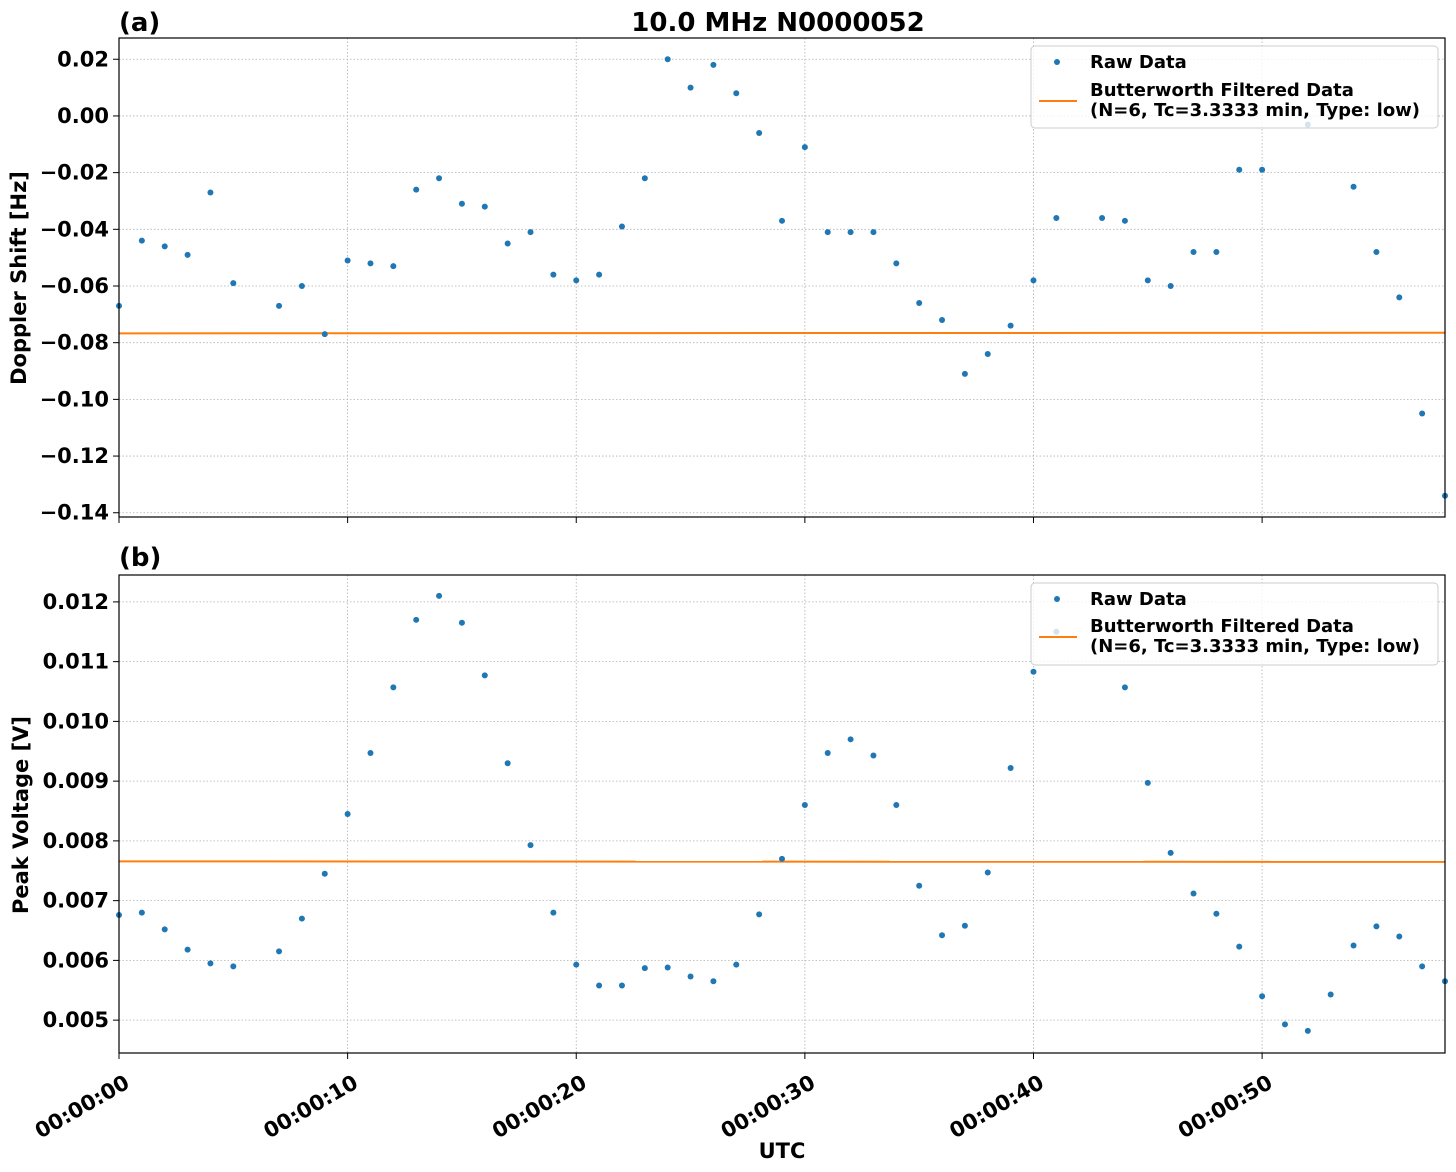 The image size is (1456, 1172). I want to click on y-tick-label: 0.006, so click(76, 960).